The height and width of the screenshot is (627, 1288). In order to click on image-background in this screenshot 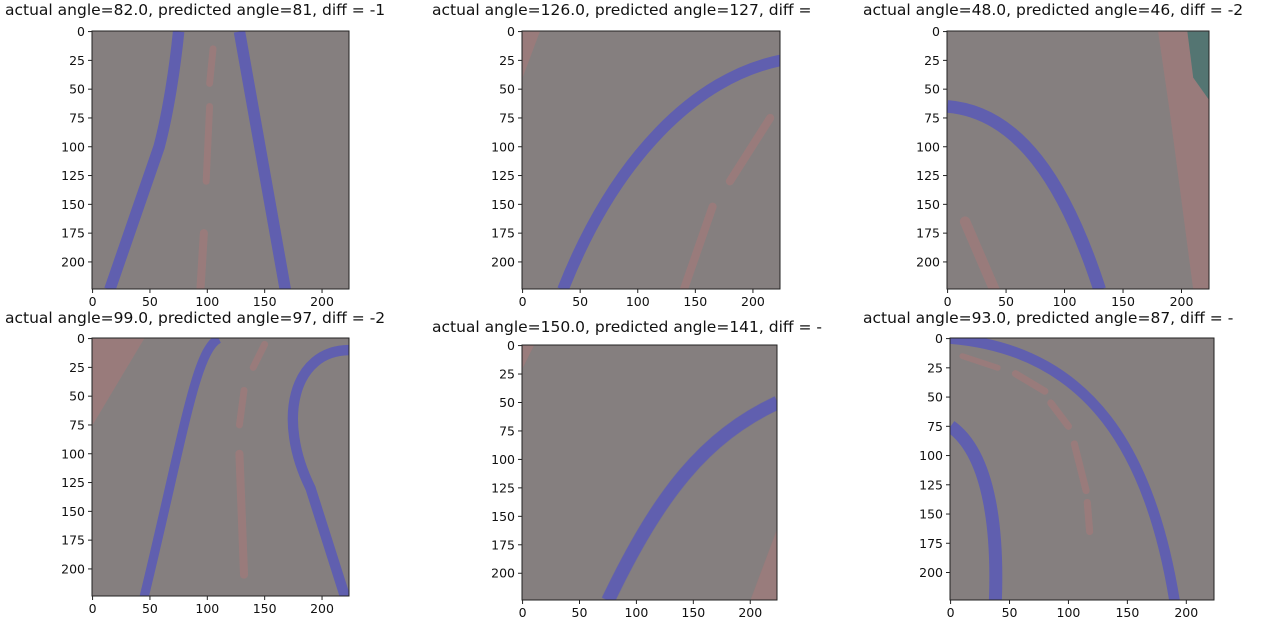, I will do `click(649, 472)`.